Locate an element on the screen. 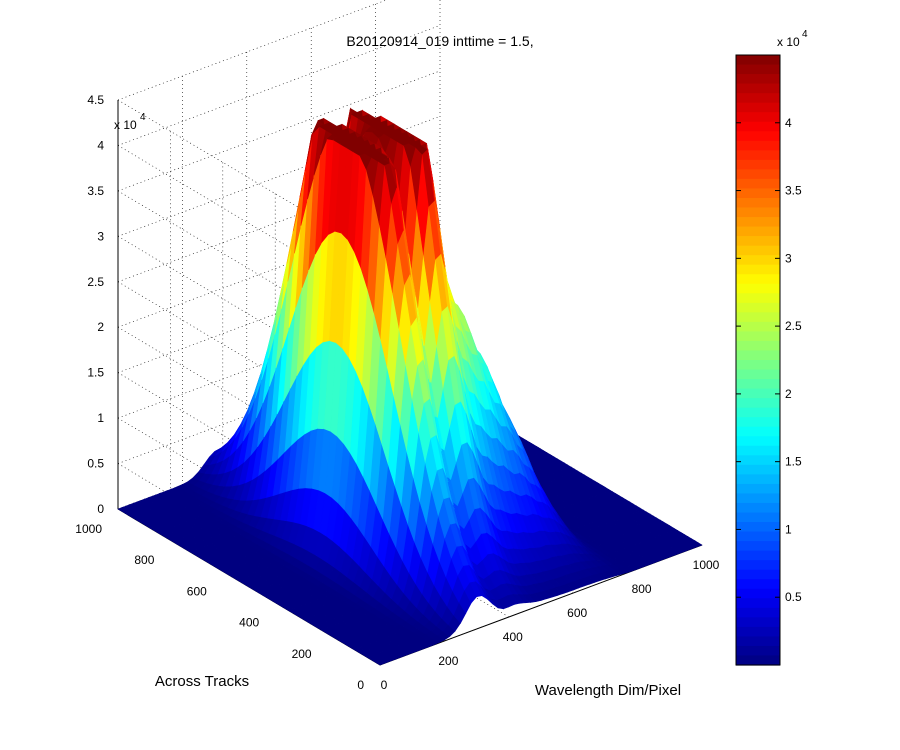 The height and width of the screenshot is (750, 900). z-axis-exponent-power: 4 is located at coordinates (143, 117).